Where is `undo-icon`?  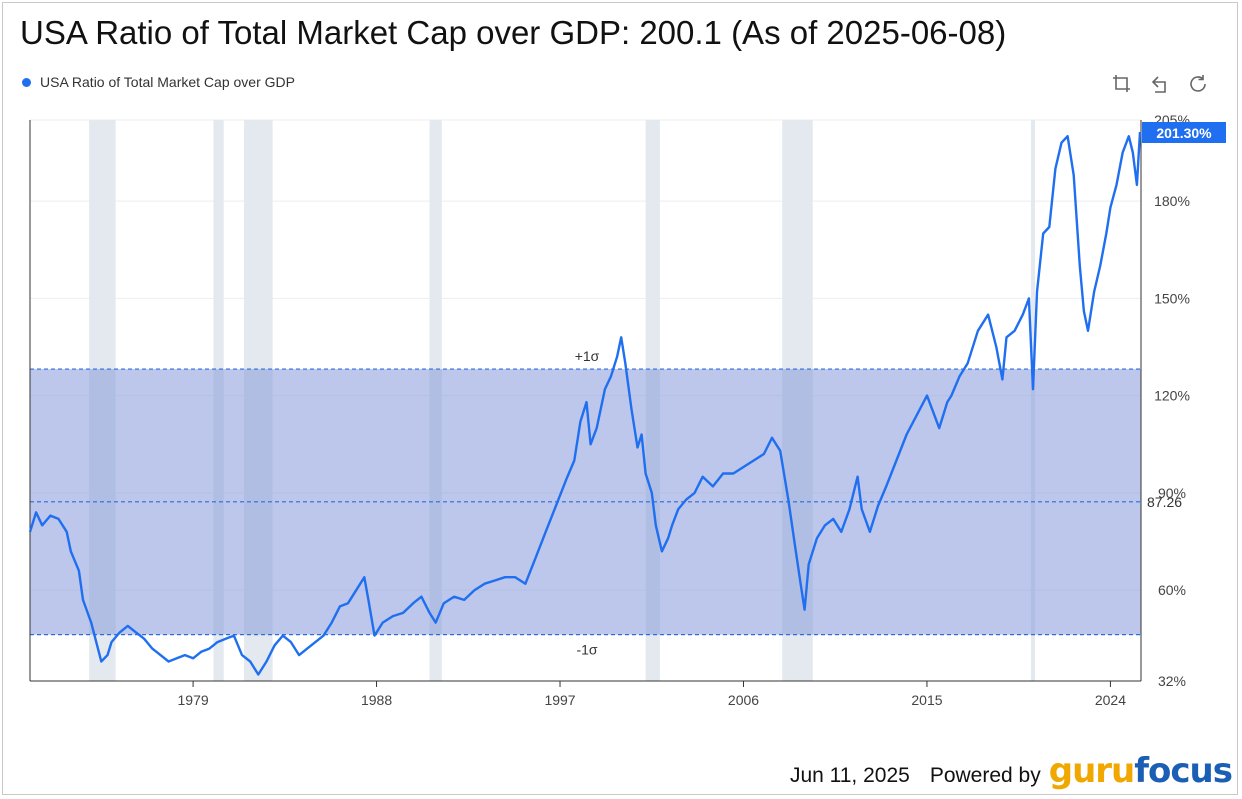
undo-icon is located at coordinates (1158, 84).